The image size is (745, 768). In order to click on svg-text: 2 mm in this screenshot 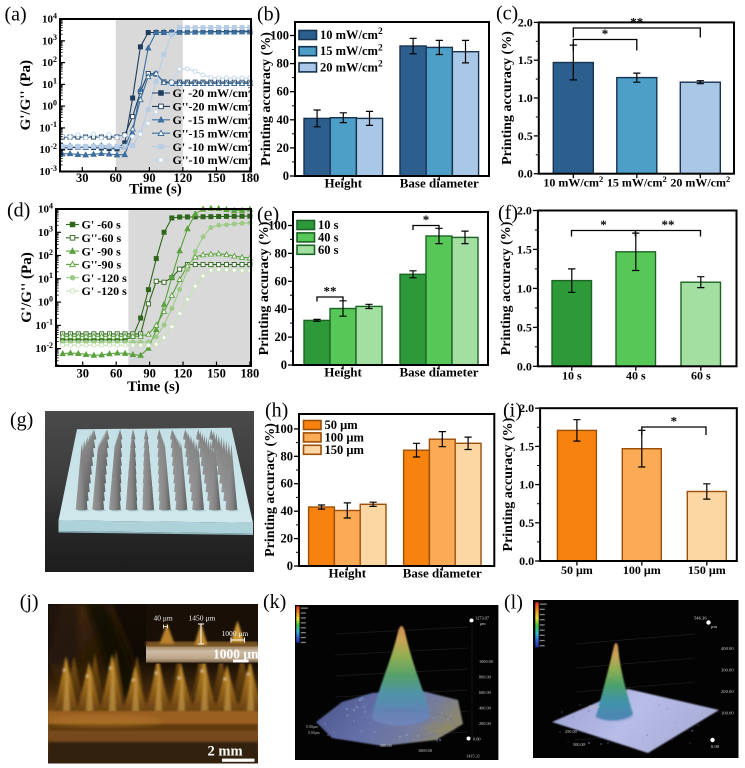, I will do `click(225, 752)`.